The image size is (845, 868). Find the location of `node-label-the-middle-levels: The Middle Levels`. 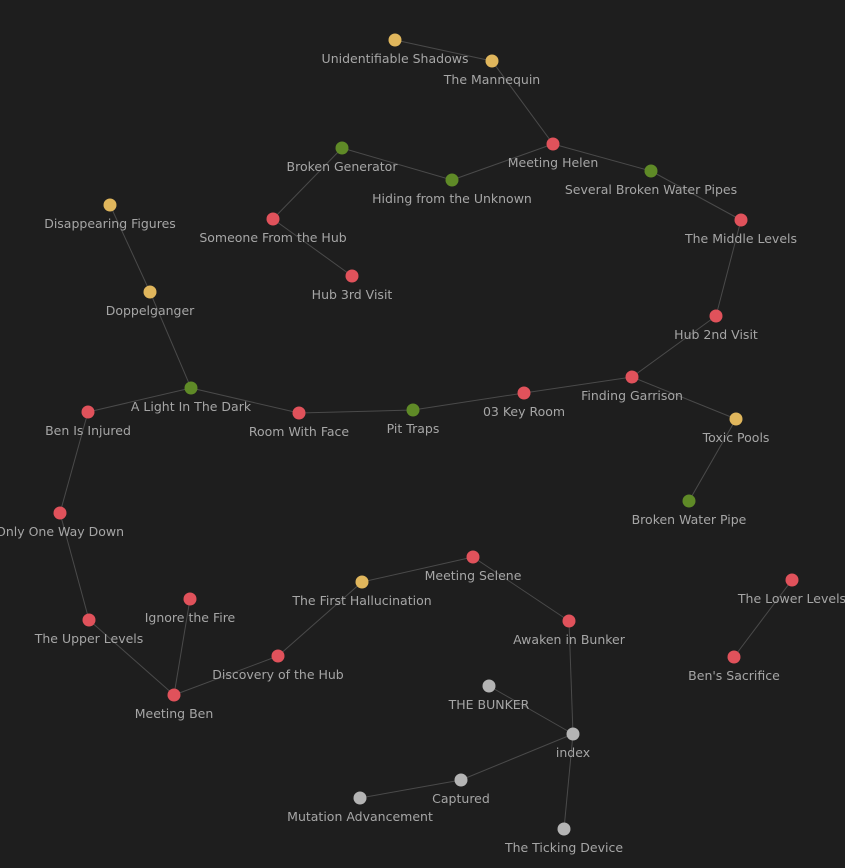

node-label-the-middle-levels: The Middle Levels is located at coordinates (740, 238).